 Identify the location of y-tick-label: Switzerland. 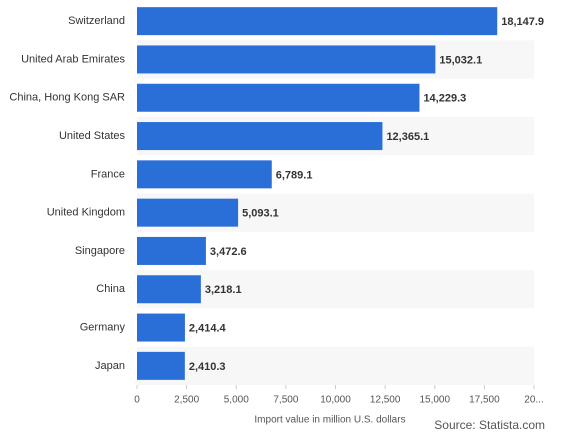
(96, 21).